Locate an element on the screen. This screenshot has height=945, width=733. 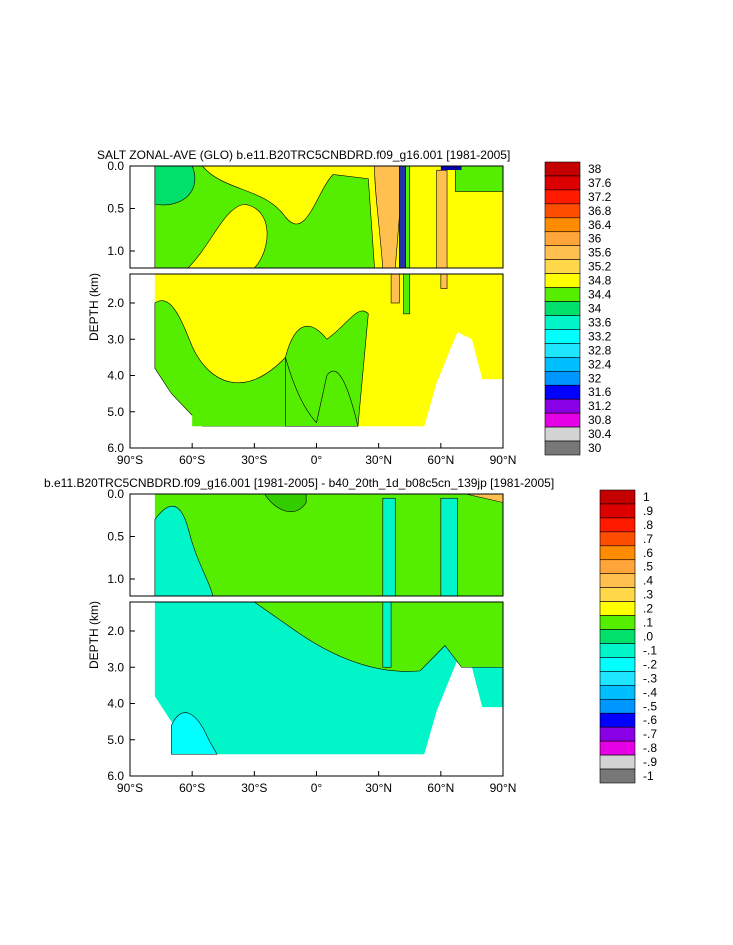
field-orange-deep-med is located at coordinates (444, 281).